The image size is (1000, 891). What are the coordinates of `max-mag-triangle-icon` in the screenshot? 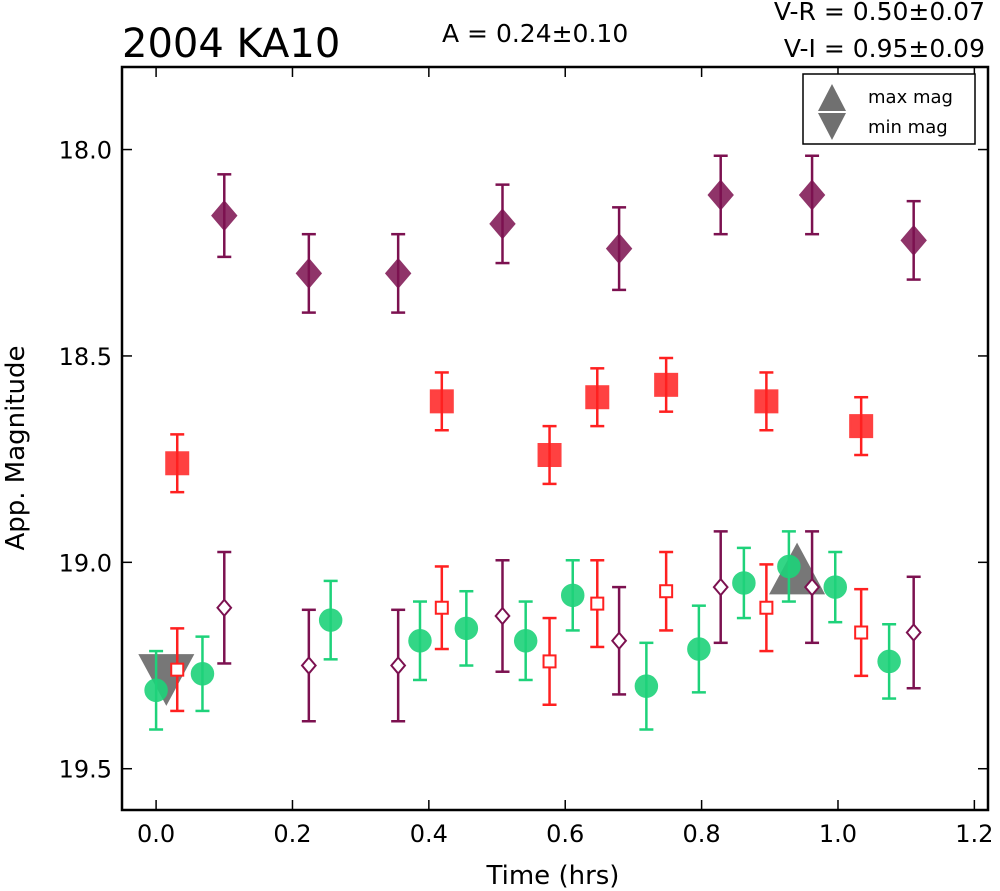 It's located at (832, 97).